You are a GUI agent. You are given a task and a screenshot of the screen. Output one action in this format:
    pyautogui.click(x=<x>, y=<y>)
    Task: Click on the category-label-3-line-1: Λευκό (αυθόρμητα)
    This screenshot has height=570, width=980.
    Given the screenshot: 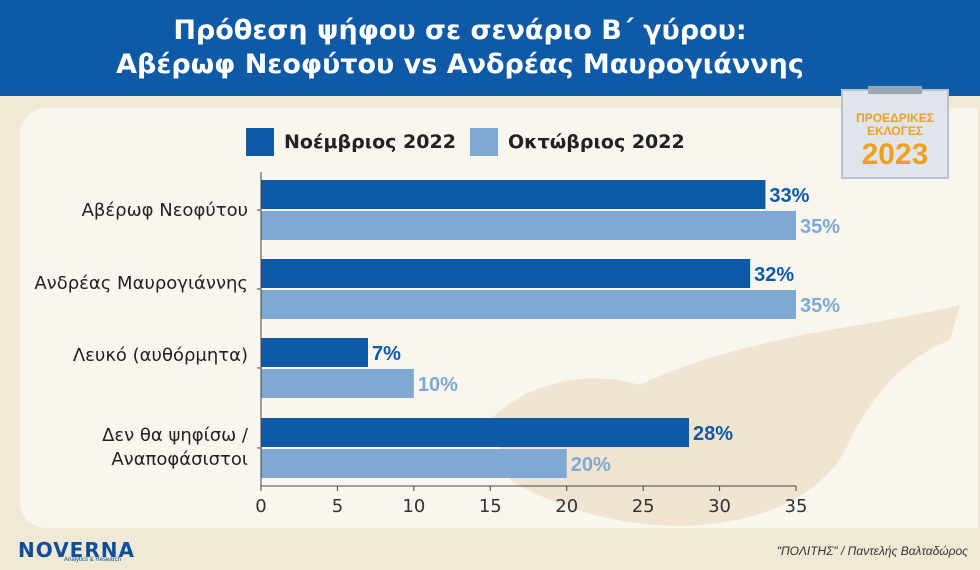 What is the action you would take?
    pyautogui.click(x=160, y=355)
    